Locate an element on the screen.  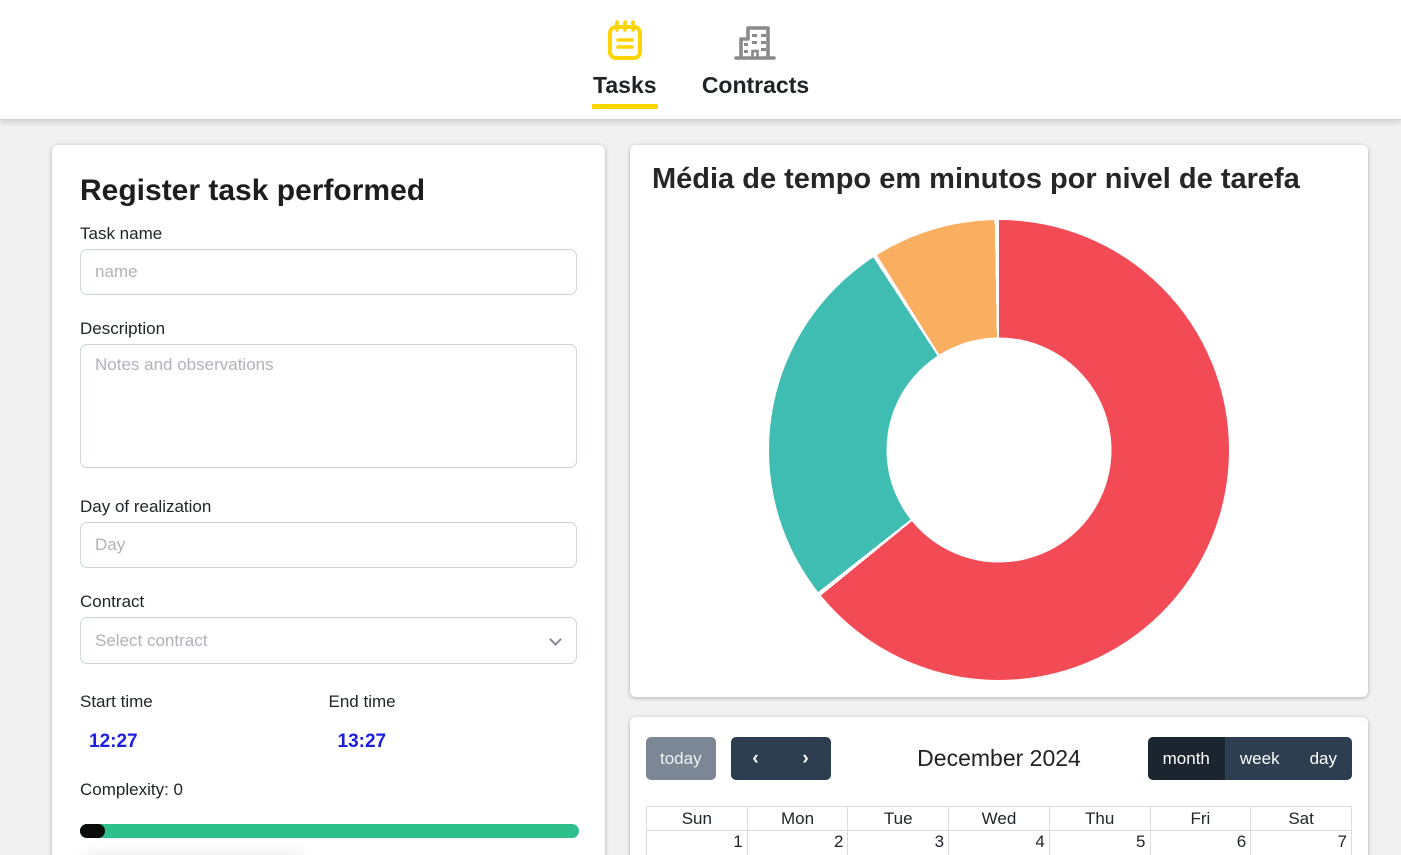
calendar-day-cell: 2 is located at coordinates (797, 842).